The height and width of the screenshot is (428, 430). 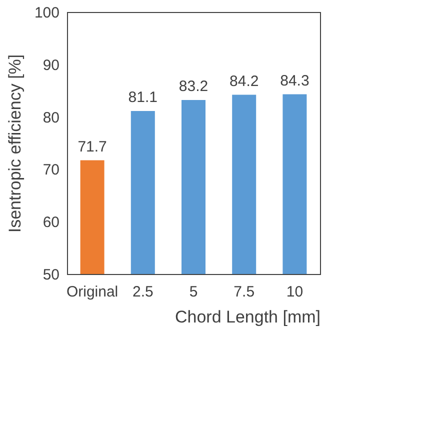 What do you see at coordinates (143, 97) in the screenshot?
I see `data-label: 81.1` at bounding box center [143, 97].